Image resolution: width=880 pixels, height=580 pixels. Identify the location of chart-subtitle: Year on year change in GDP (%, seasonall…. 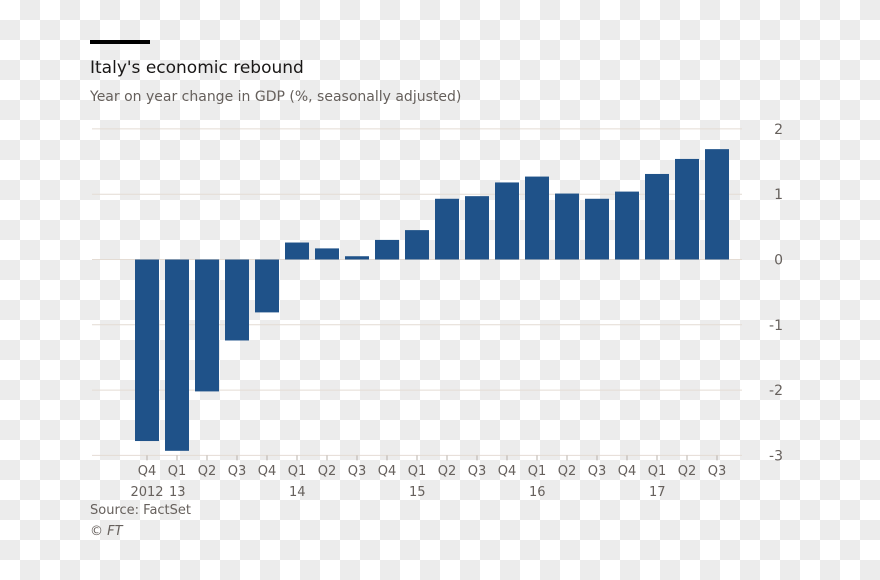
(276, 97).